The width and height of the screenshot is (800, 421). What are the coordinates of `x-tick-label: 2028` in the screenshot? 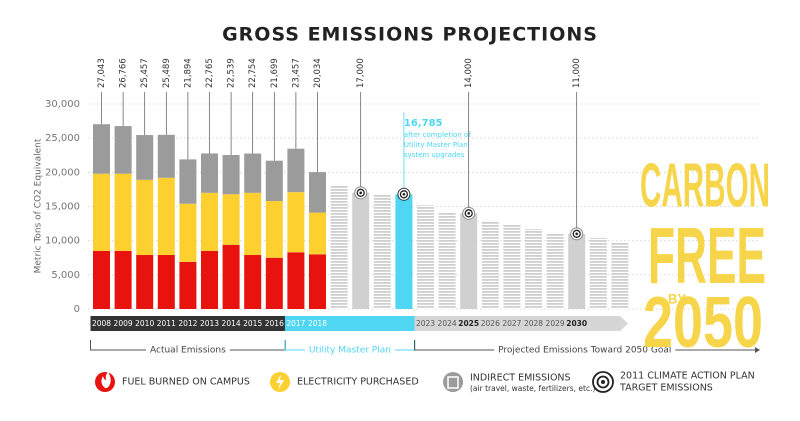 It's located at (533, 323).